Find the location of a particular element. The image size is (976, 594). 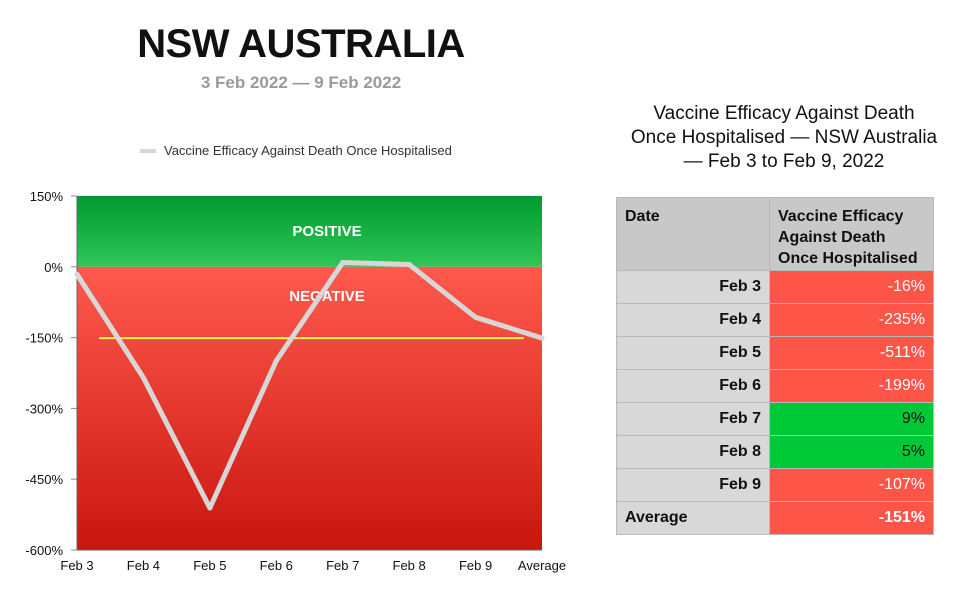

header-efficacy-line: Once Hospitalised is located at coordinates (848, 258).